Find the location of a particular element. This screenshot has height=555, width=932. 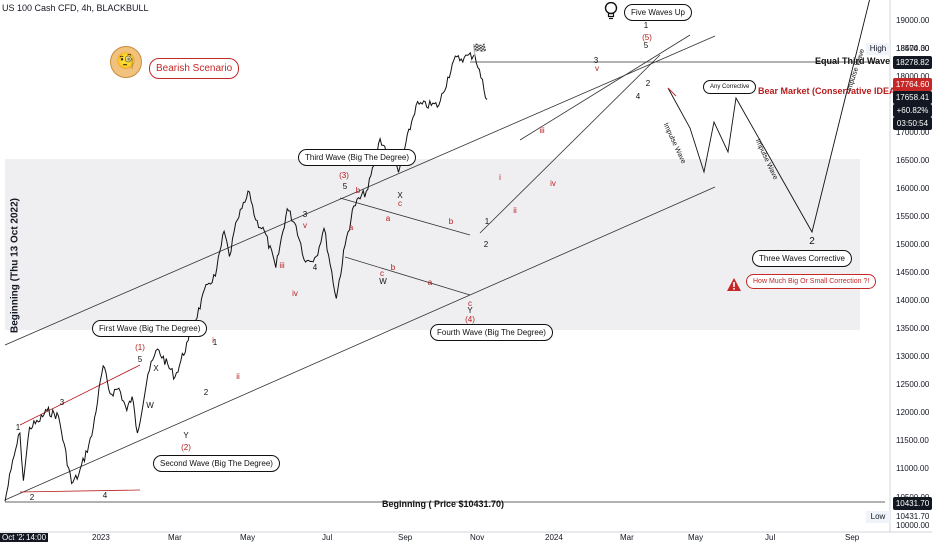

warning-icon is located at coordinates (734, 285).